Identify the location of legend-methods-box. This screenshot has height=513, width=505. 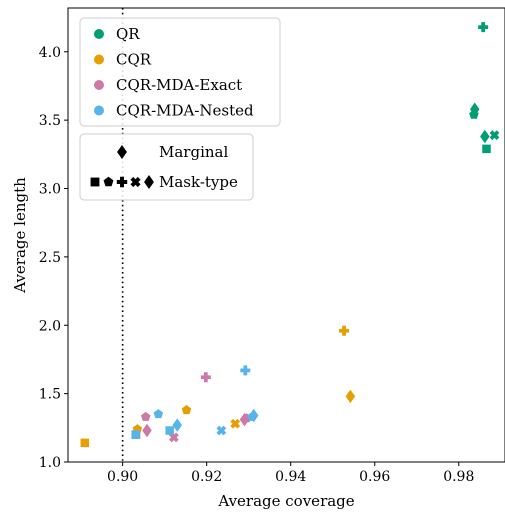
(180, 72).